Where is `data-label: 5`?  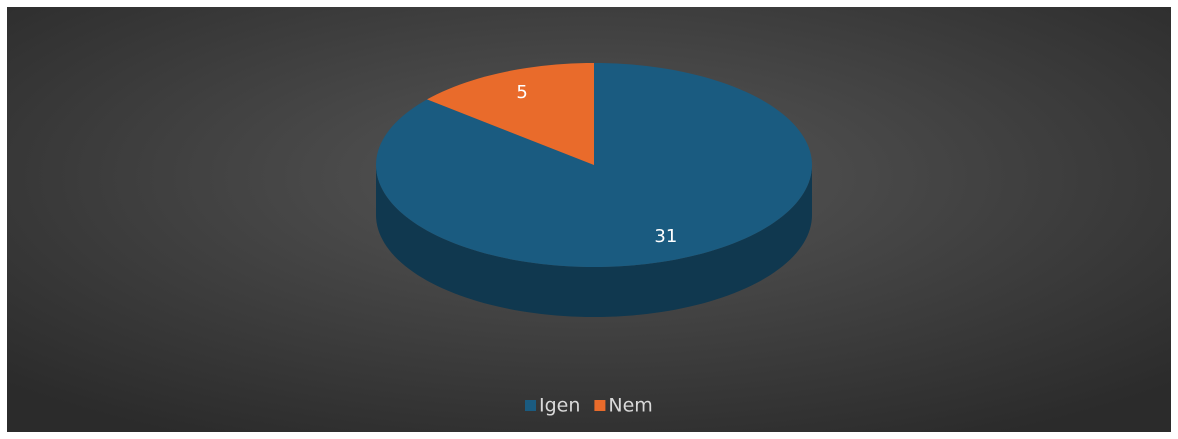 data-label: 5 is located at coordinates (521, 92).